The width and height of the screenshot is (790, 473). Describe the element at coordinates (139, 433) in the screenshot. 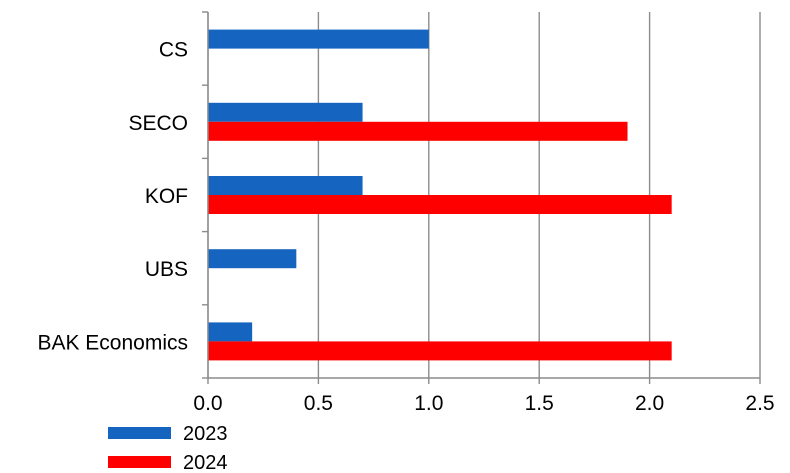

I see `legend-swatch-2023` at that location.